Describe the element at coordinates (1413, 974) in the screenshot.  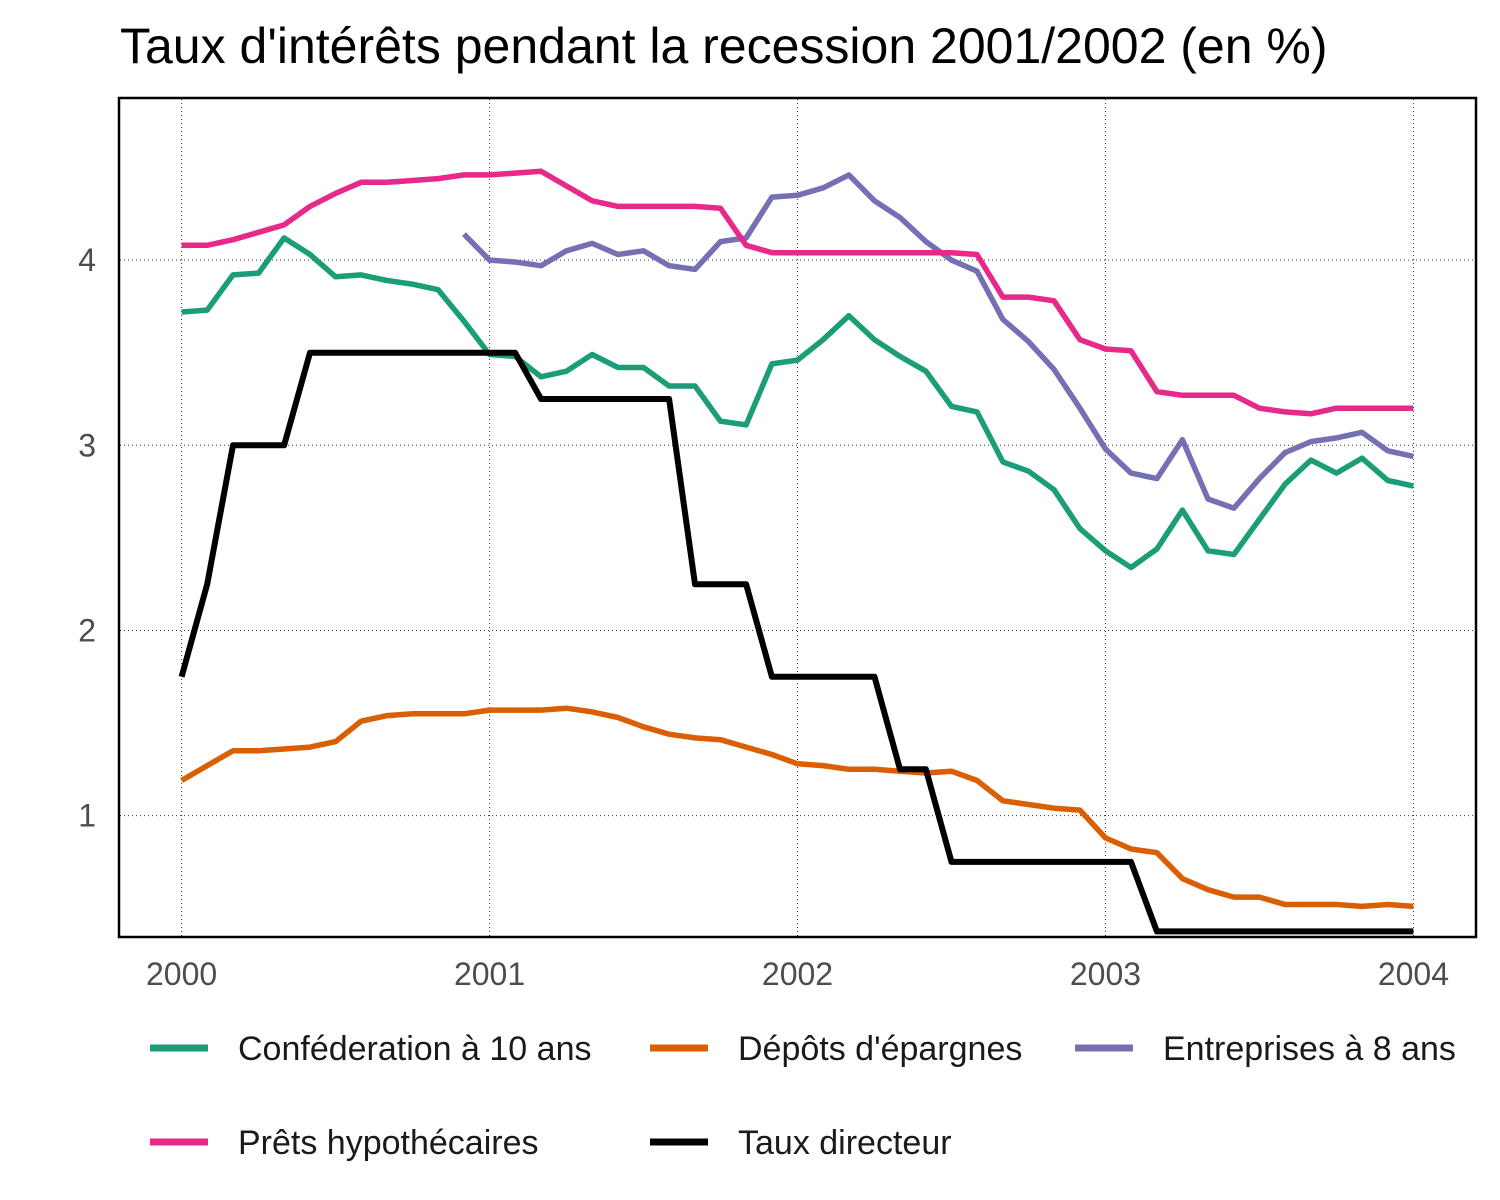
I see `x-tick-label: 2004` at that location.